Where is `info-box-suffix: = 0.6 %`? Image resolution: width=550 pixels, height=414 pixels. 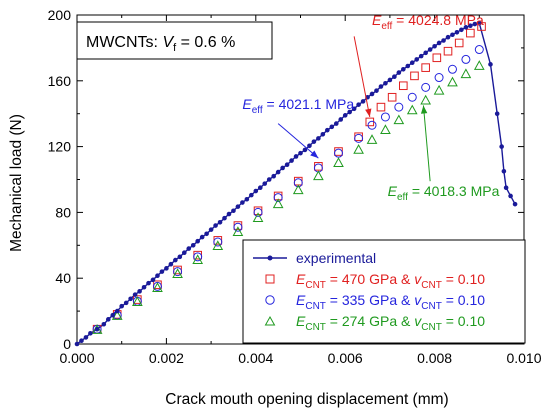 info-box-suffix: = 0.6 % is located at coordinates (205, 42).